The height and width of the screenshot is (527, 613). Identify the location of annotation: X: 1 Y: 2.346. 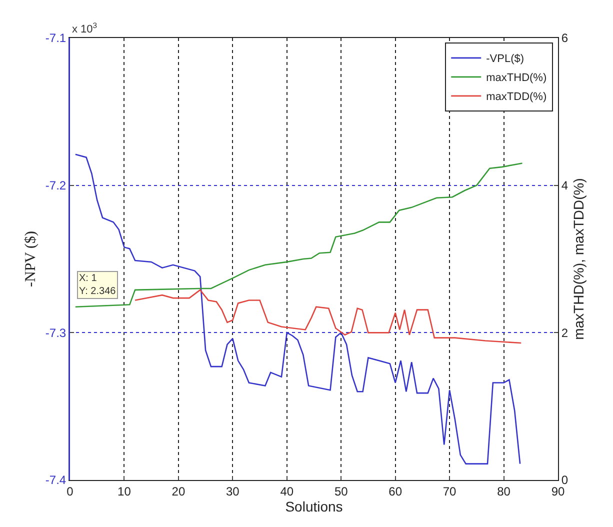
(97, 285).